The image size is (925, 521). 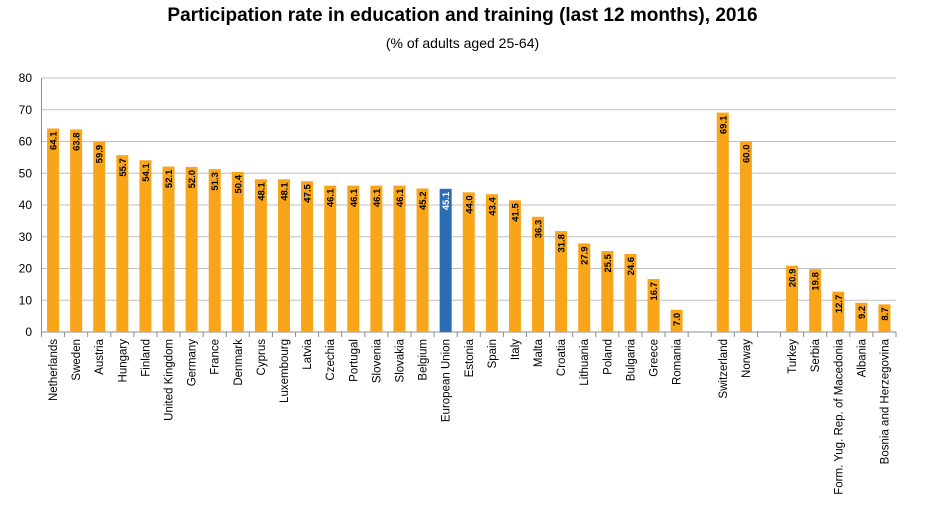 I want to click on x-tick-label: Romania, so click(x=678, y=361).